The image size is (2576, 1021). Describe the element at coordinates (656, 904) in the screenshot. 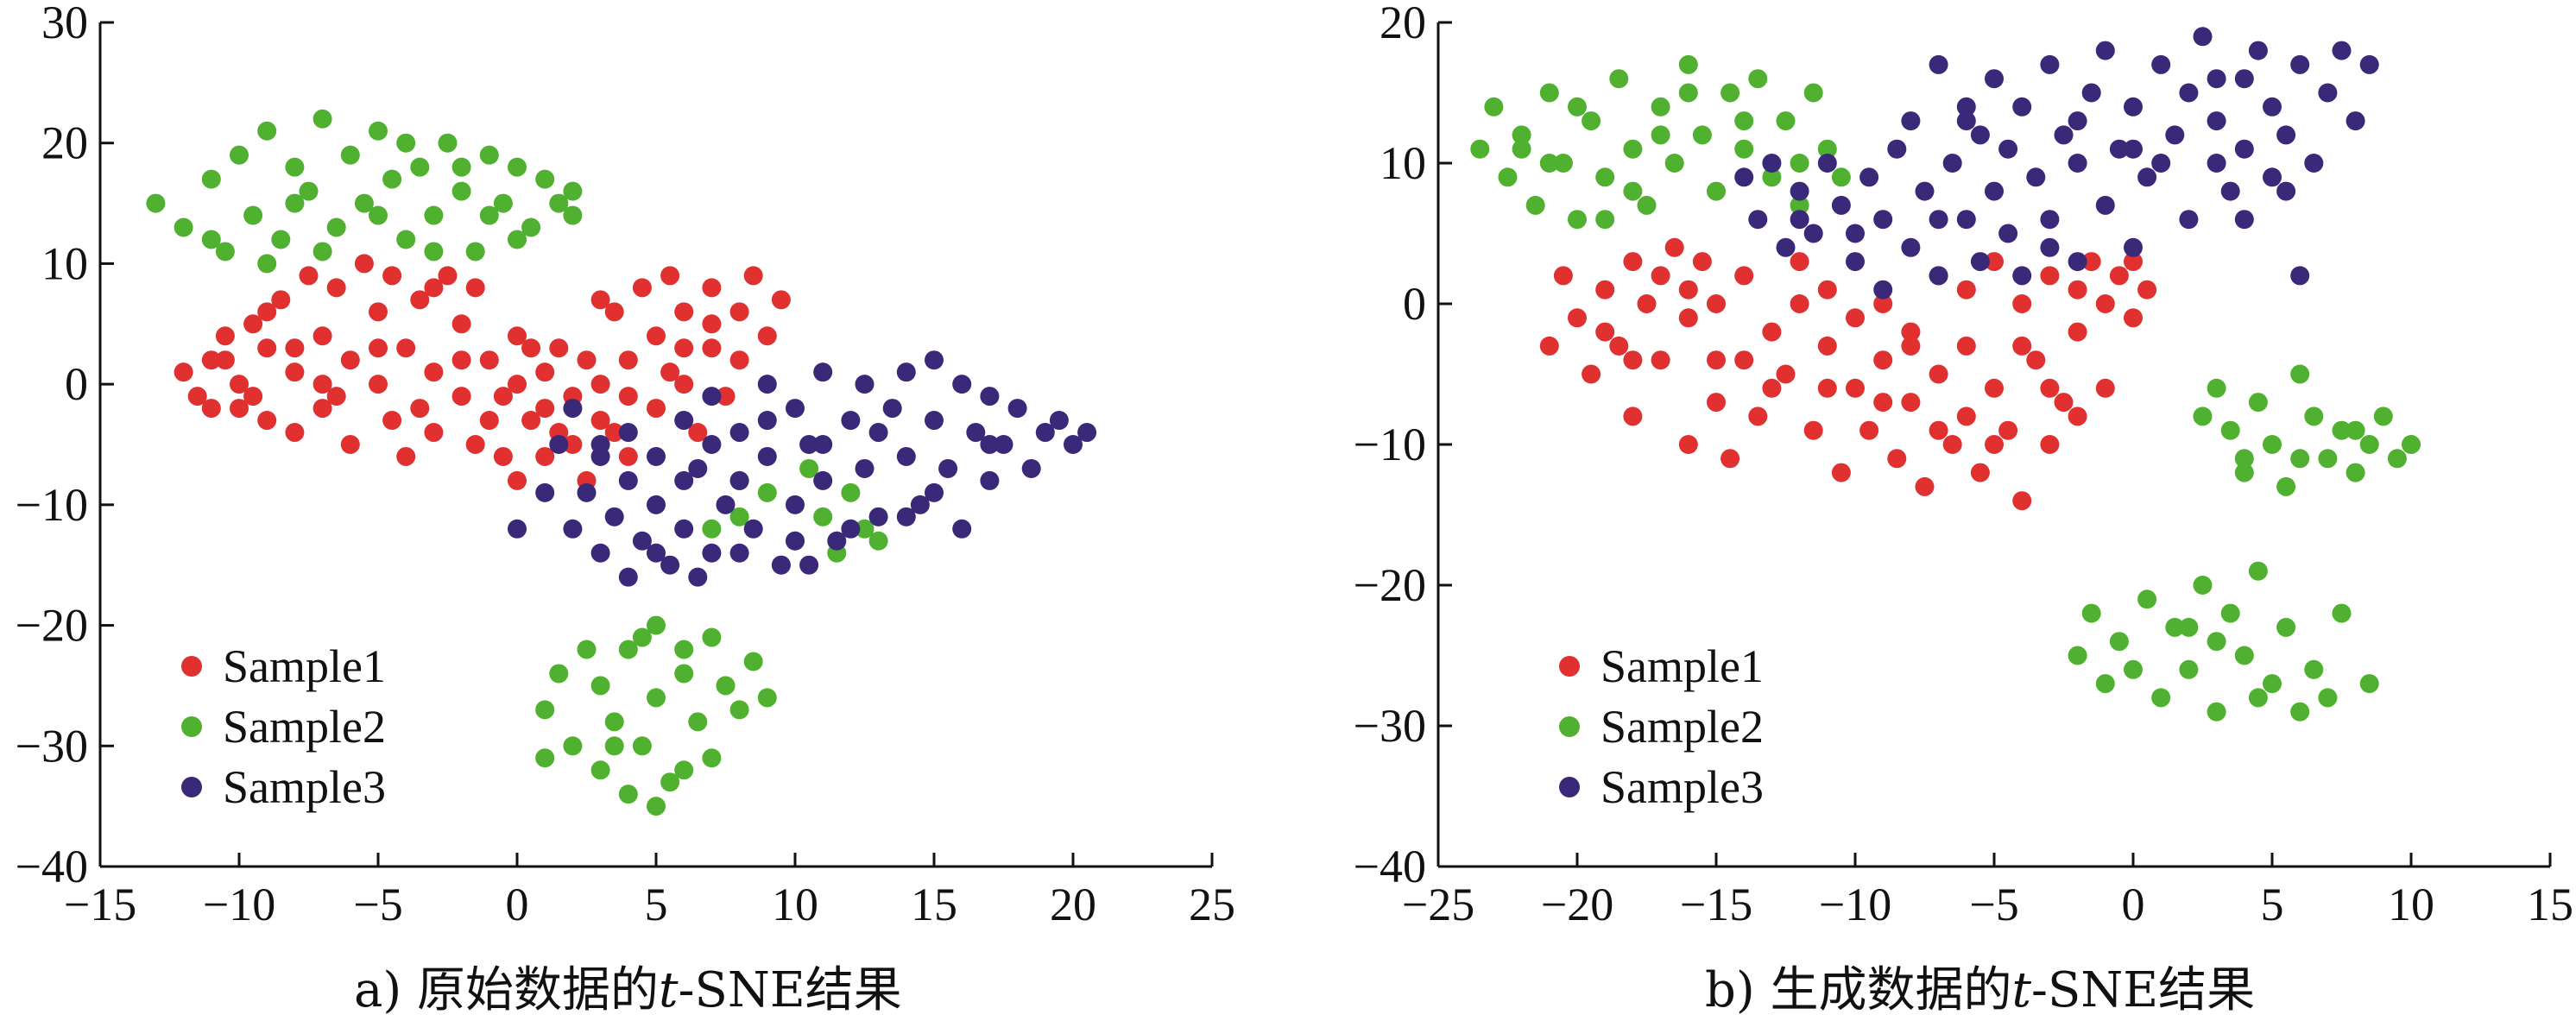

I see `x-tick-label: 5` at that location.